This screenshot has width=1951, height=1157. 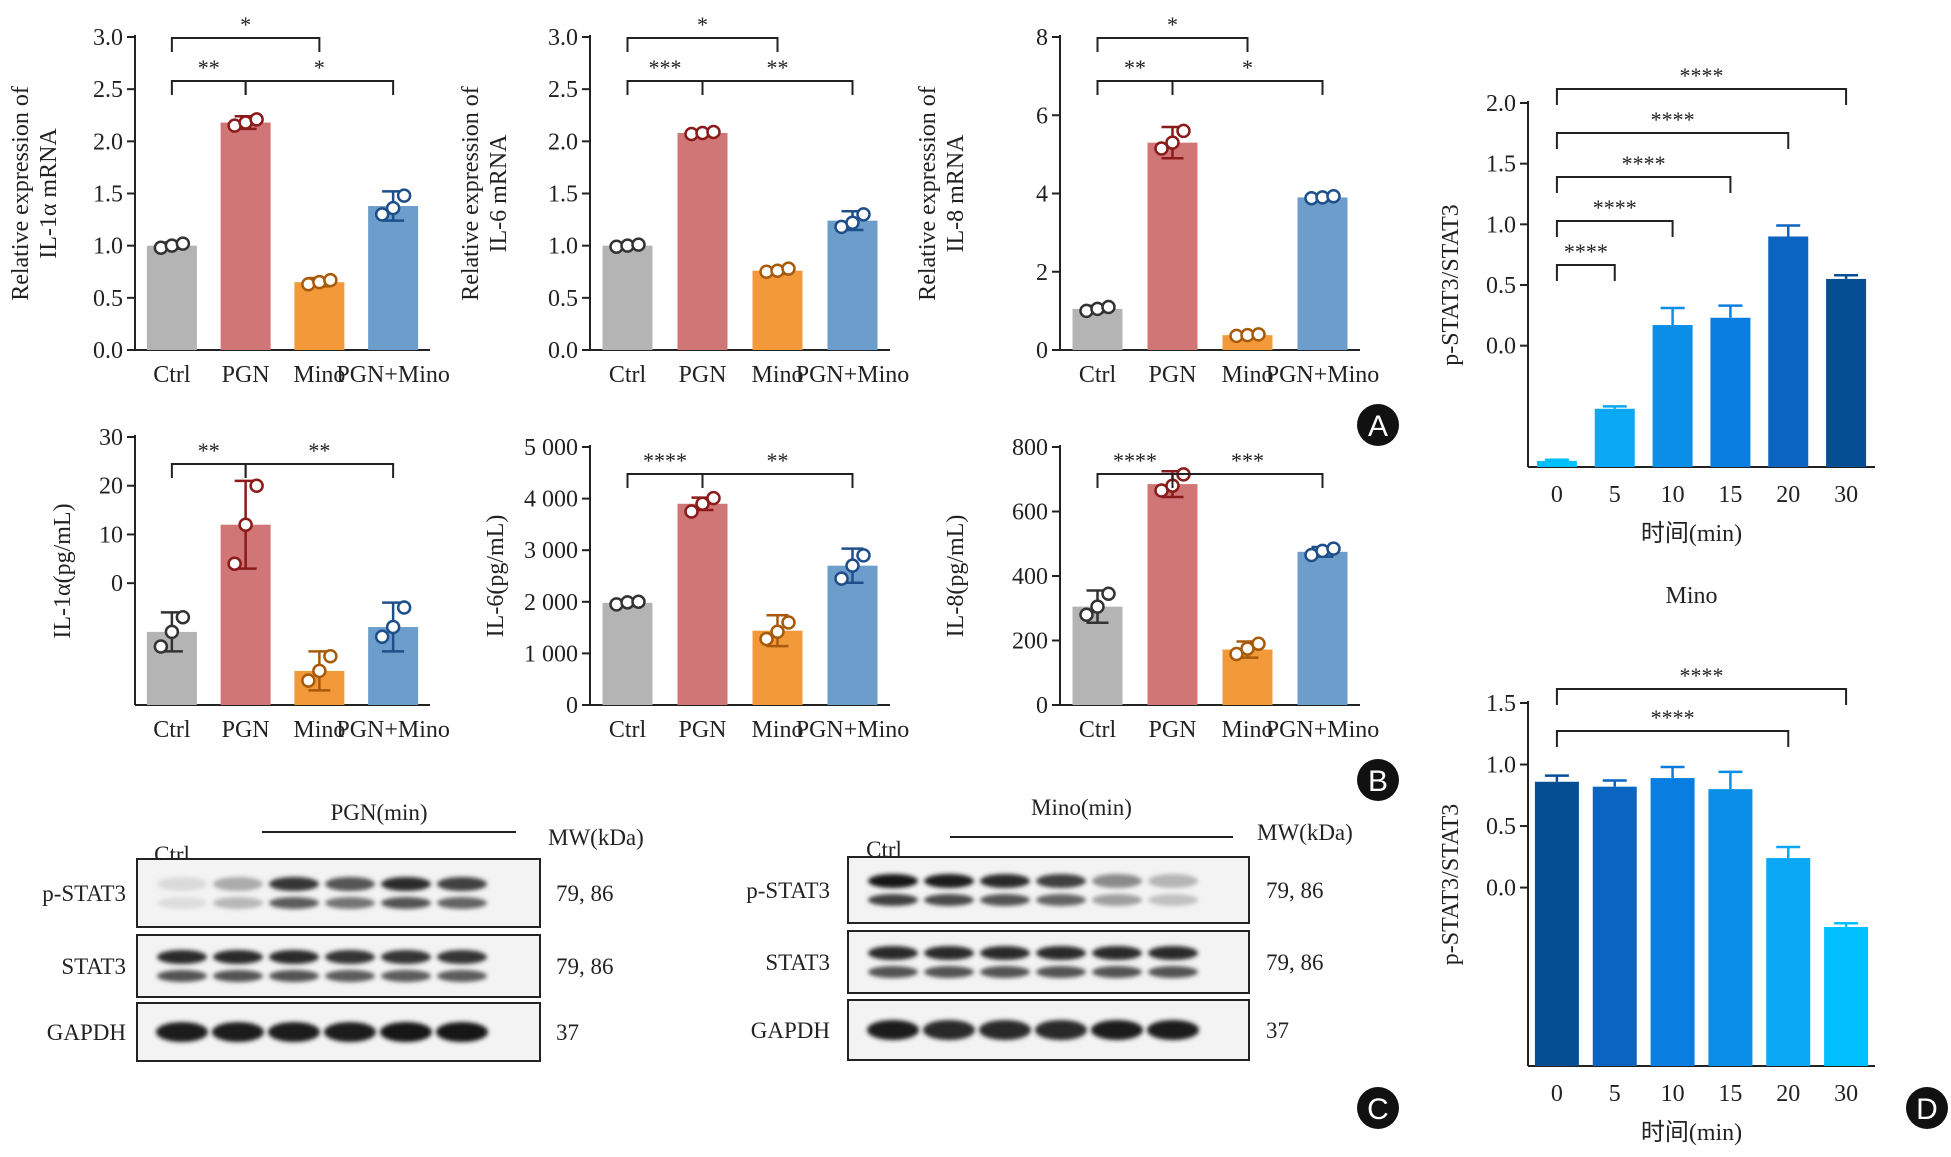 I want to click on y-tick-label: 1.0, so click(x=1501, y=225).